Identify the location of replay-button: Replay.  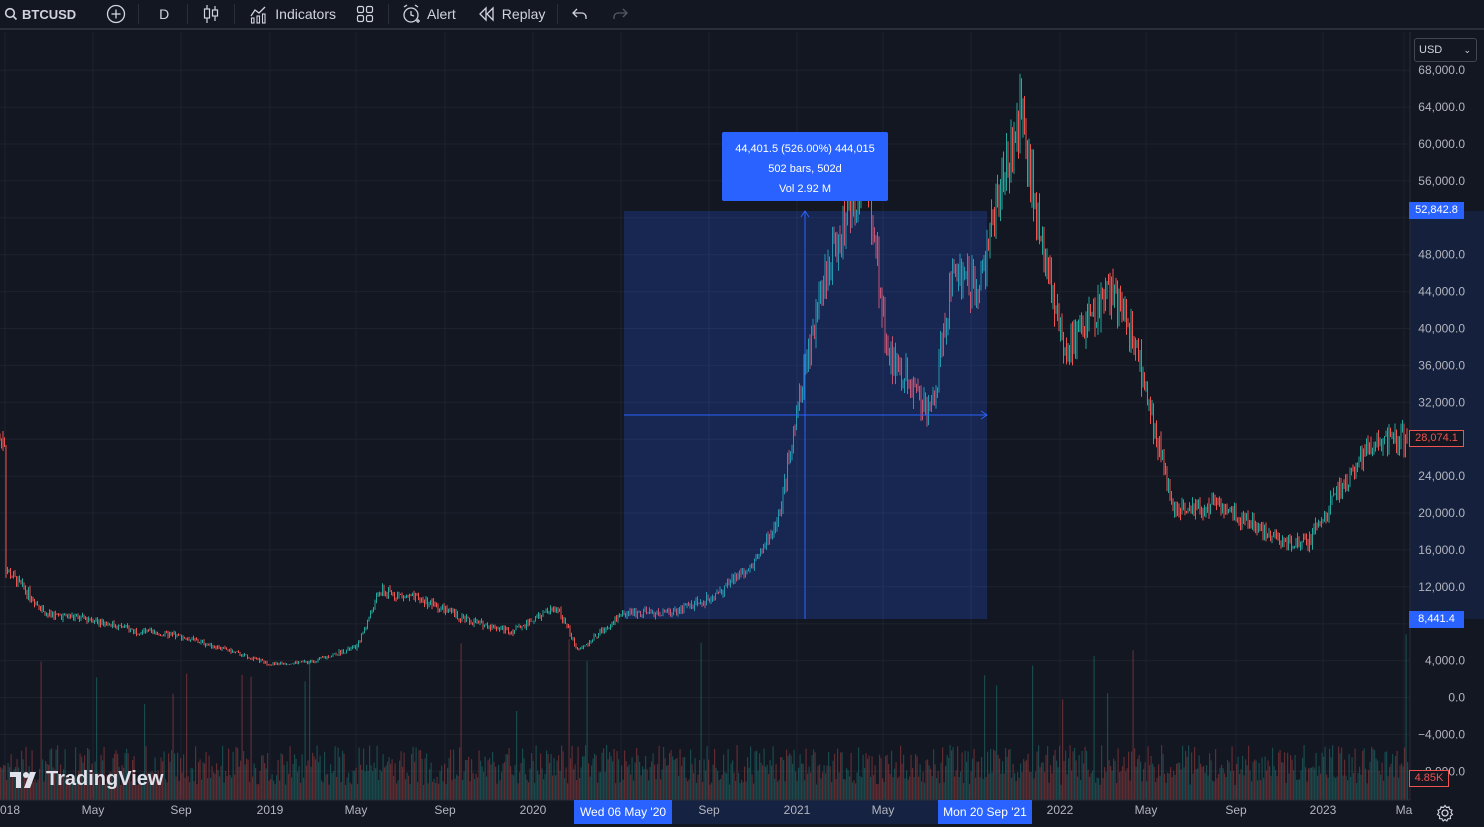
(513, 14).